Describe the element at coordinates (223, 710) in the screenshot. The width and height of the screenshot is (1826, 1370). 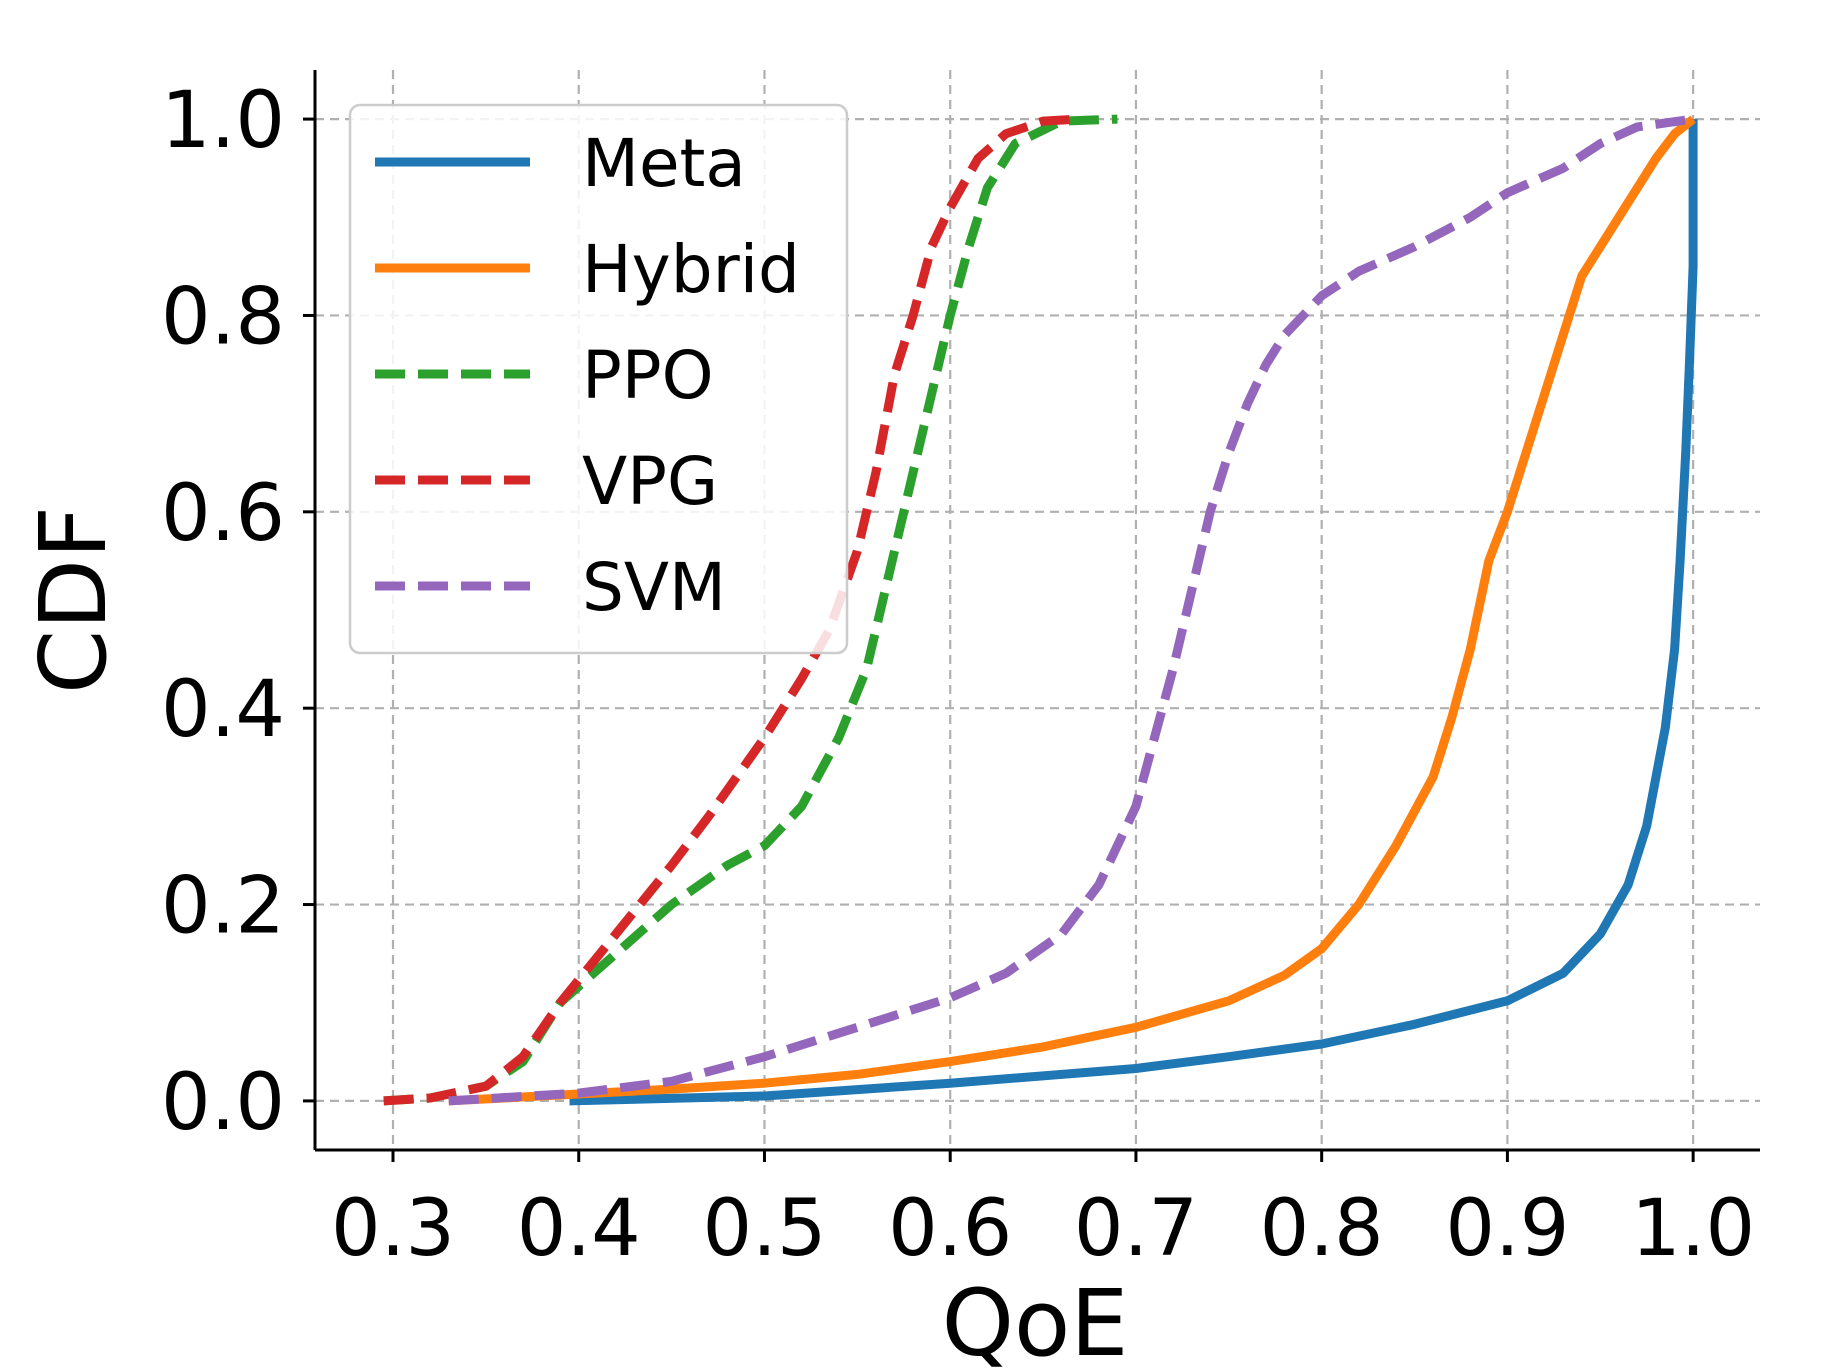
I see `y-tick-label: 0.4` at that location.